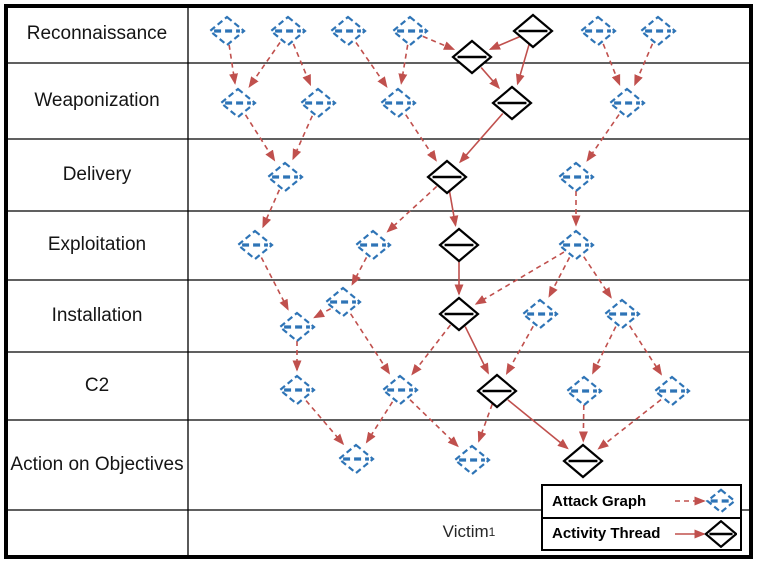  Describe the element at coordinates (465, 531) in the screenshot. I see `victim-text: Victim` at that location.